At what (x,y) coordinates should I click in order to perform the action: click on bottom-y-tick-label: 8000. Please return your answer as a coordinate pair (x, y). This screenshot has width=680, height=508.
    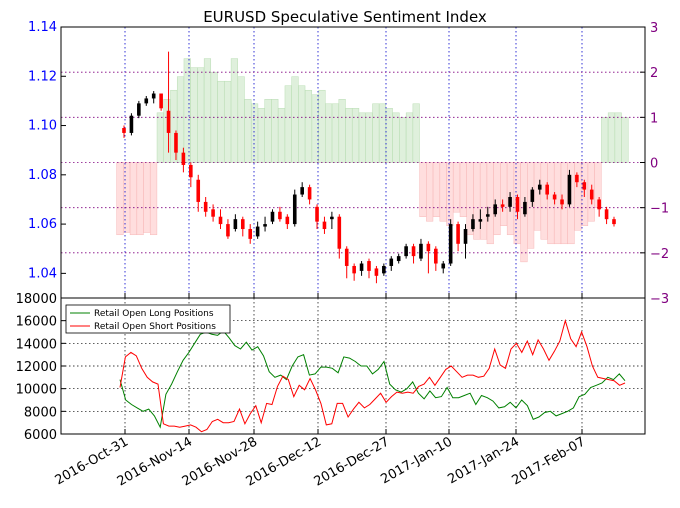
    Looking at the image, I should click on (40, 412).